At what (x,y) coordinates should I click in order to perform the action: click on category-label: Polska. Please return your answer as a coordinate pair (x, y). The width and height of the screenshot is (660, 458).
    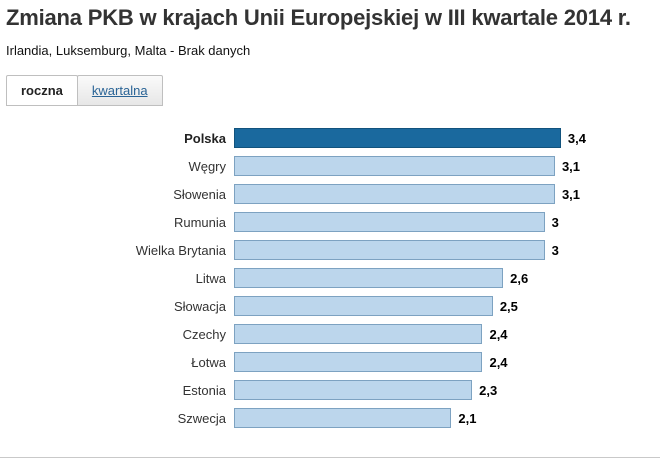
    Looking at the image, I should click on (205, 138).